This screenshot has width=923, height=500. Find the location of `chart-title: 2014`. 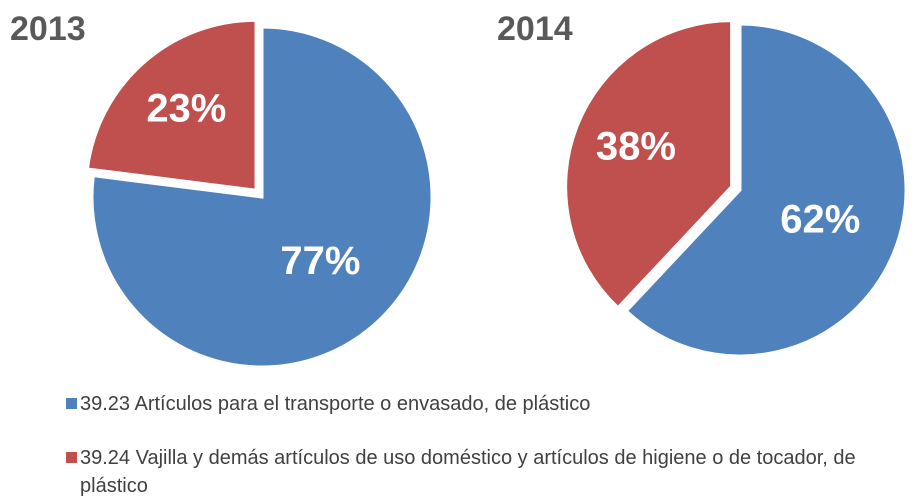

chart-title: 2014 is located at coordinates (535, 29).